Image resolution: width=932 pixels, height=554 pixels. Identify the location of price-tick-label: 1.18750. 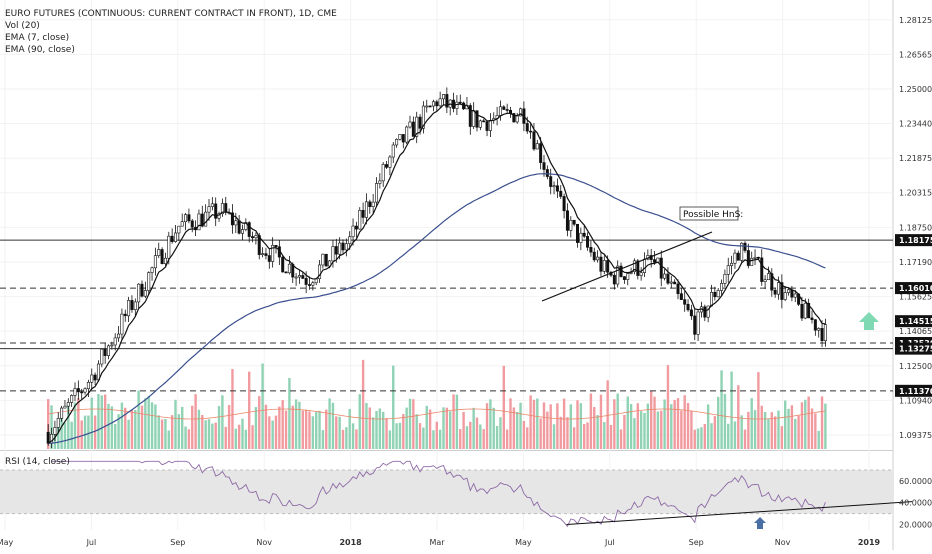
(915, 227).